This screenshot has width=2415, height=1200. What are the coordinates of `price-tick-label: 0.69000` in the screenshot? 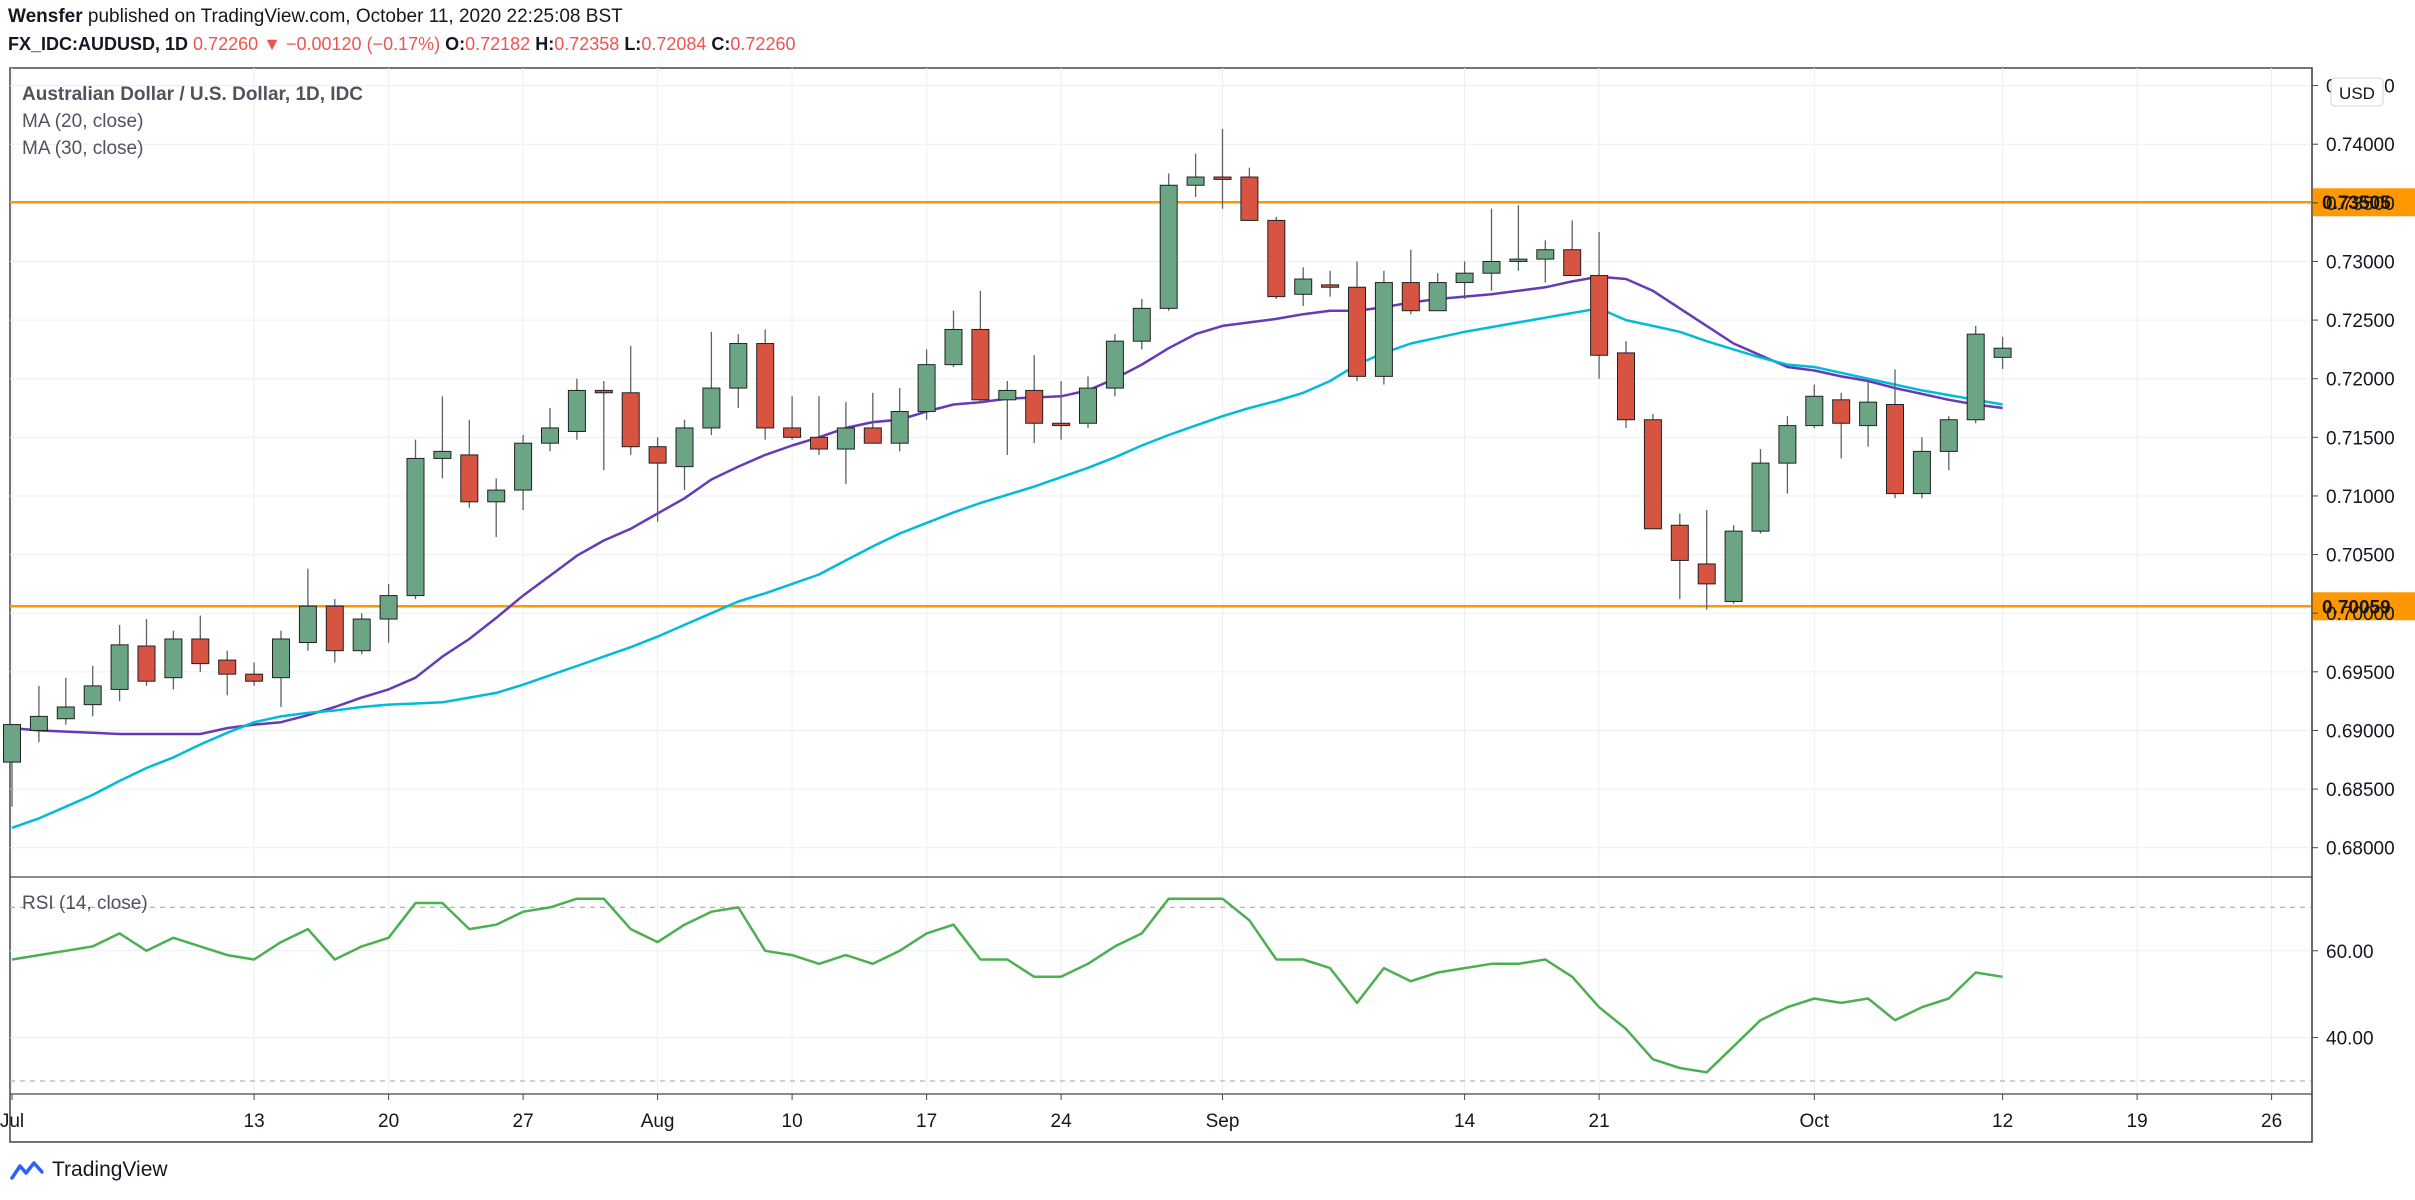 It's located at (2360, 731).